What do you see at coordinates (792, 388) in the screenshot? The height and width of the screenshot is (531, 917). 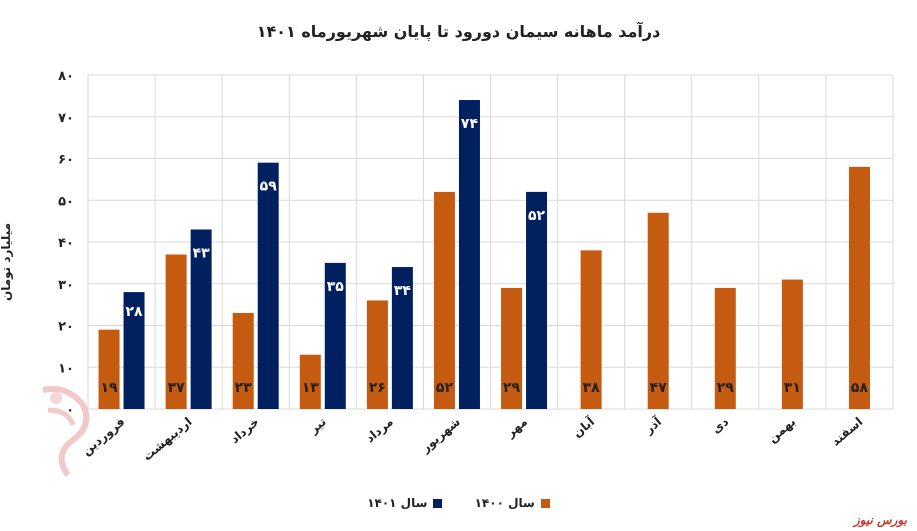 I see `data-label-1400: ۳۱` at bounding box center [792, 388].